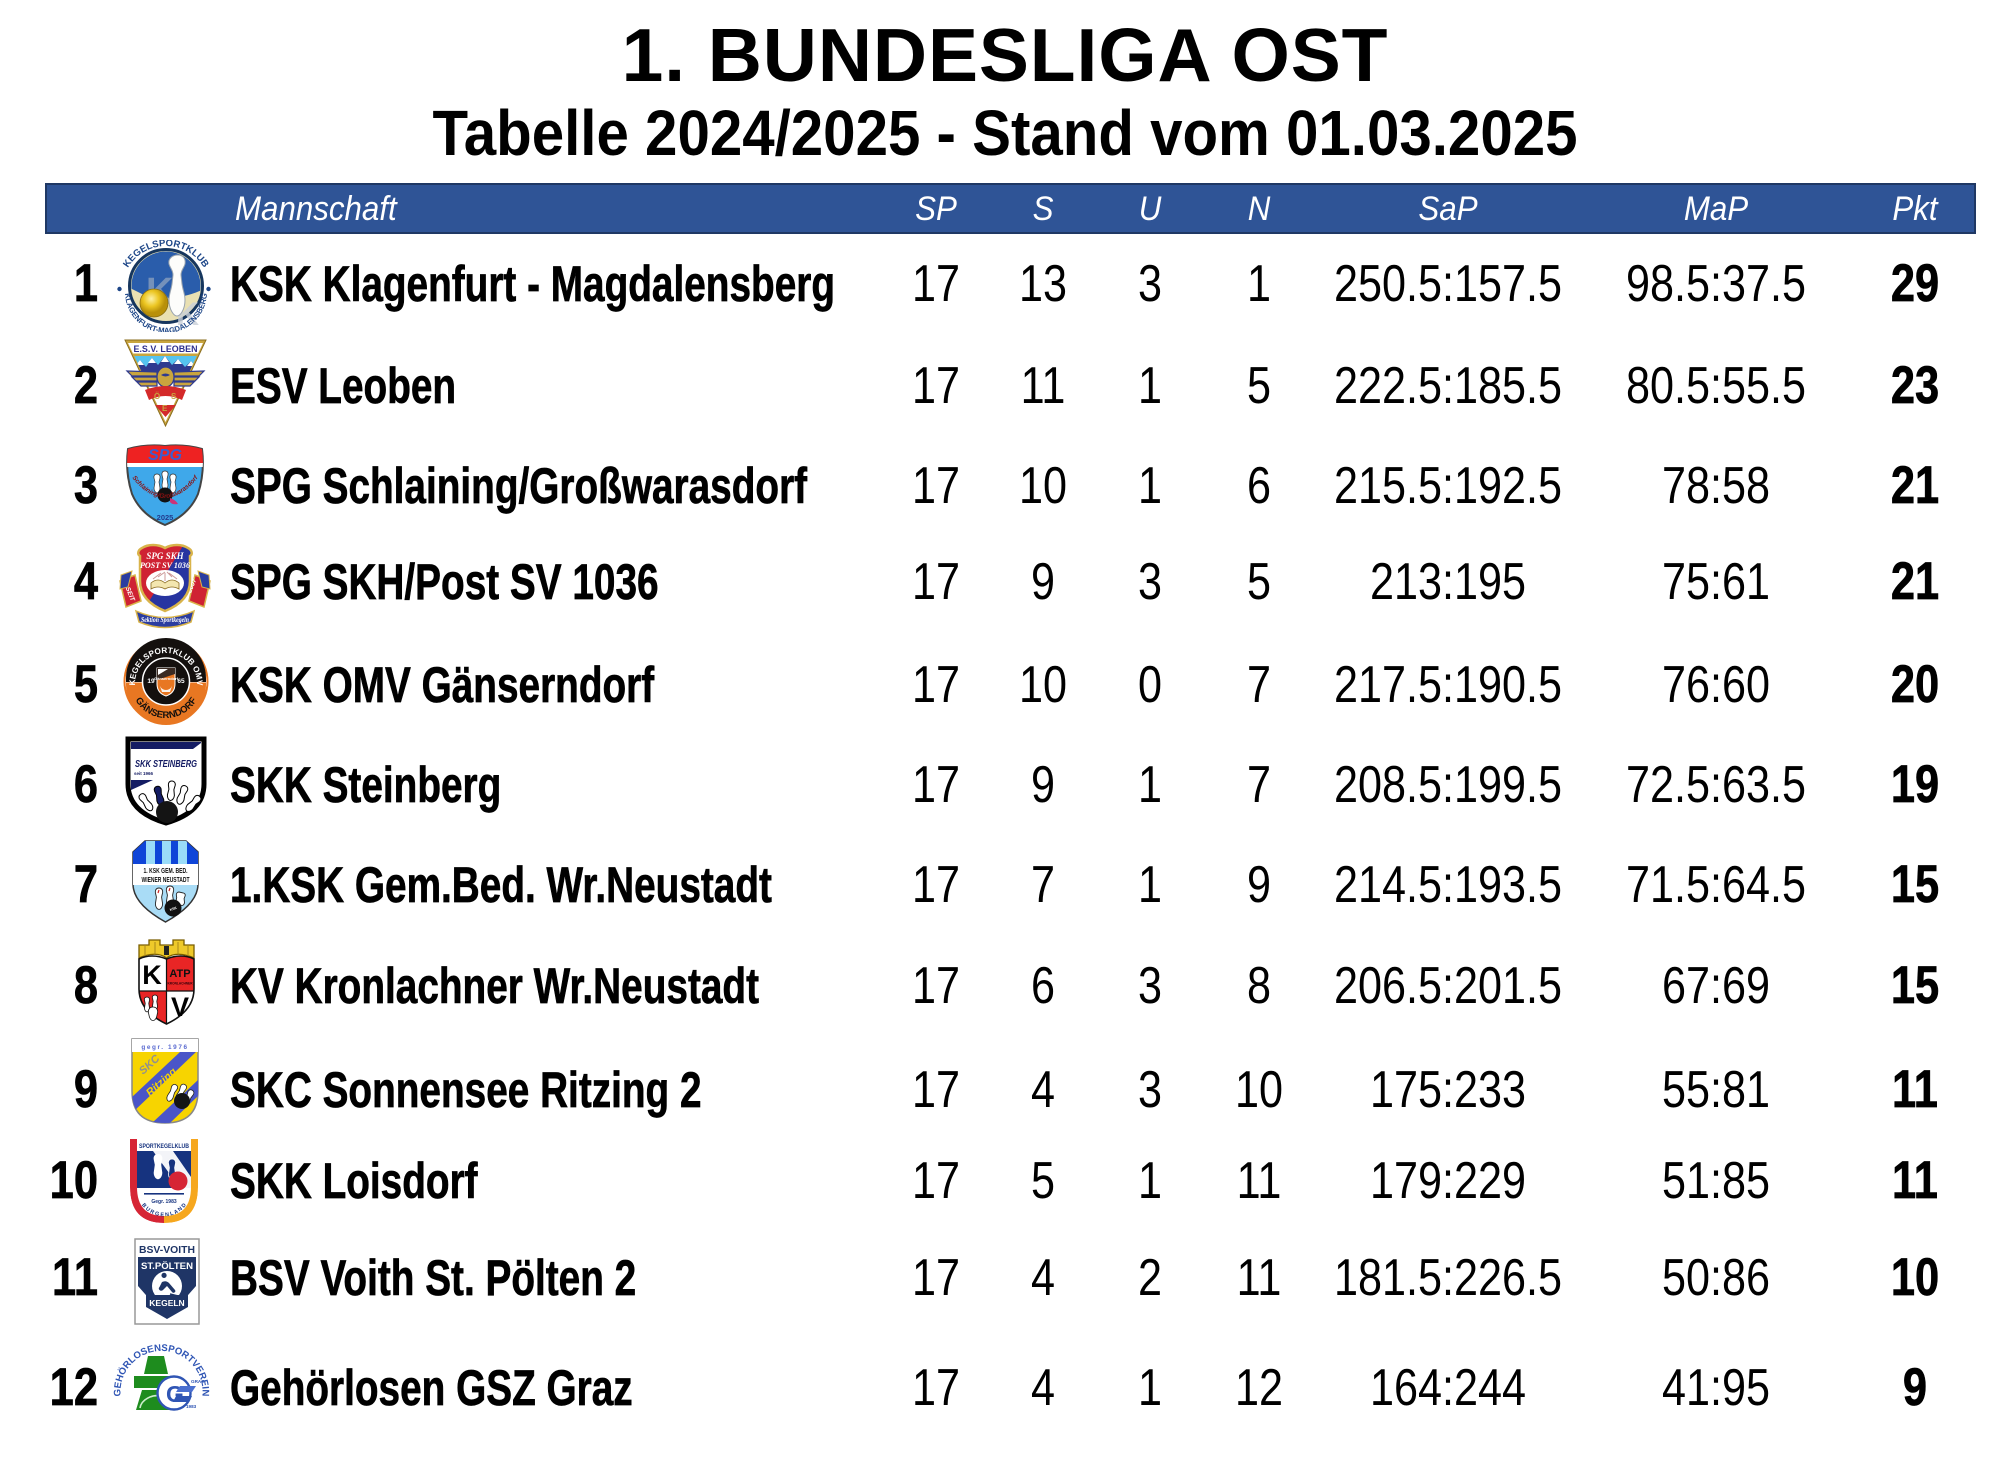  What do you see at coordinates (166, 870) in the screenshot?
I see `svg-text: 1. KSK GEM. BED.` at bounding box center [166, 870].